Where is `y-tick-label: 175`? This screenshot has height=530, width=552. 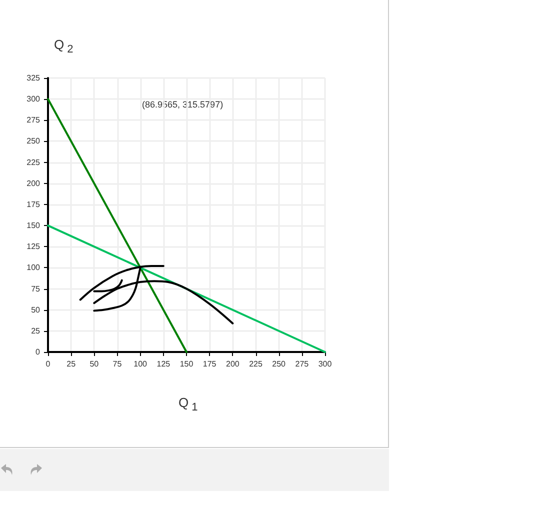 y-tick-label: 175 is located at coordinates (33, 204).